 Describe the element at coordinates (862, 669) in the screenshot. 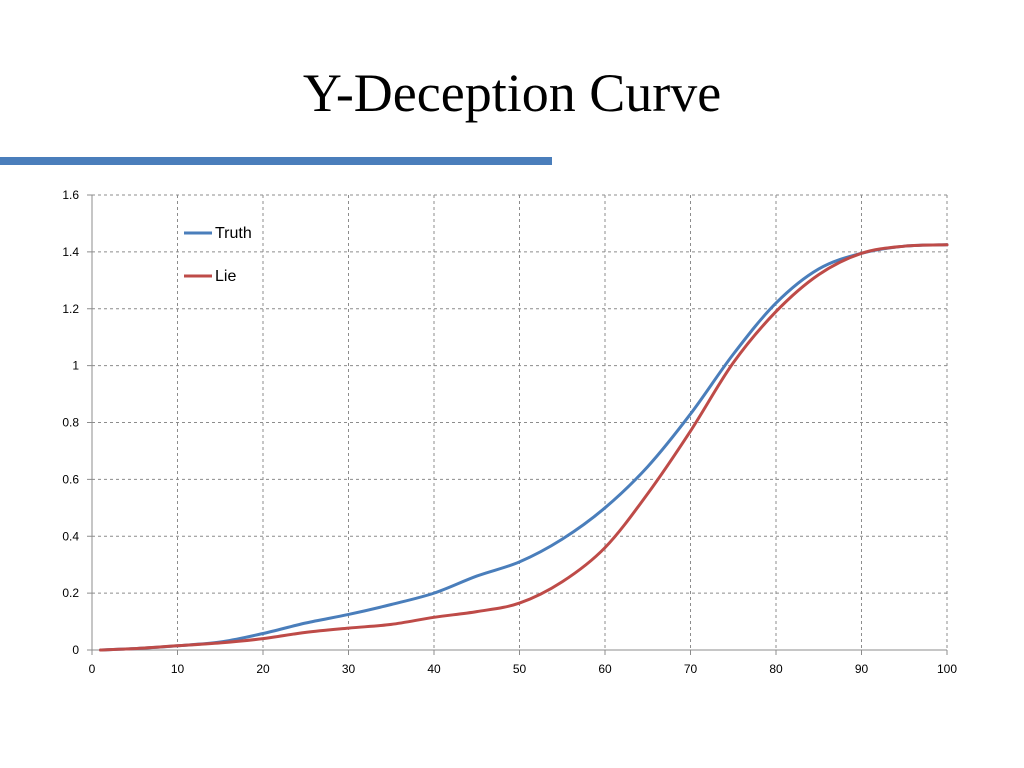

I see `x-tick-label: 90` at that location.